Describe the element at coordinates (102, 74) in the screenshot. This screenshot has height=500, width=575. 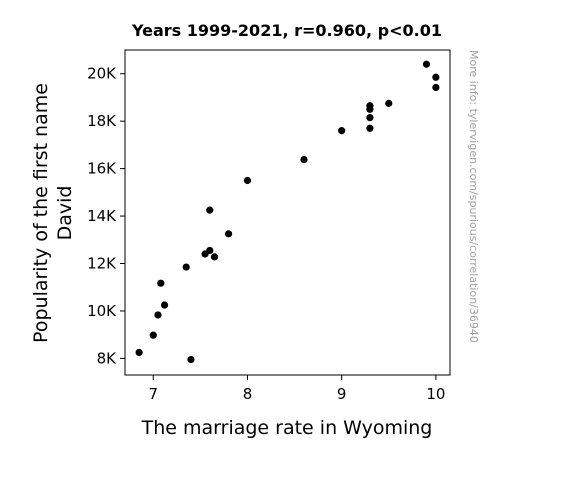
I see `y-tick-label: 20K` at that location.